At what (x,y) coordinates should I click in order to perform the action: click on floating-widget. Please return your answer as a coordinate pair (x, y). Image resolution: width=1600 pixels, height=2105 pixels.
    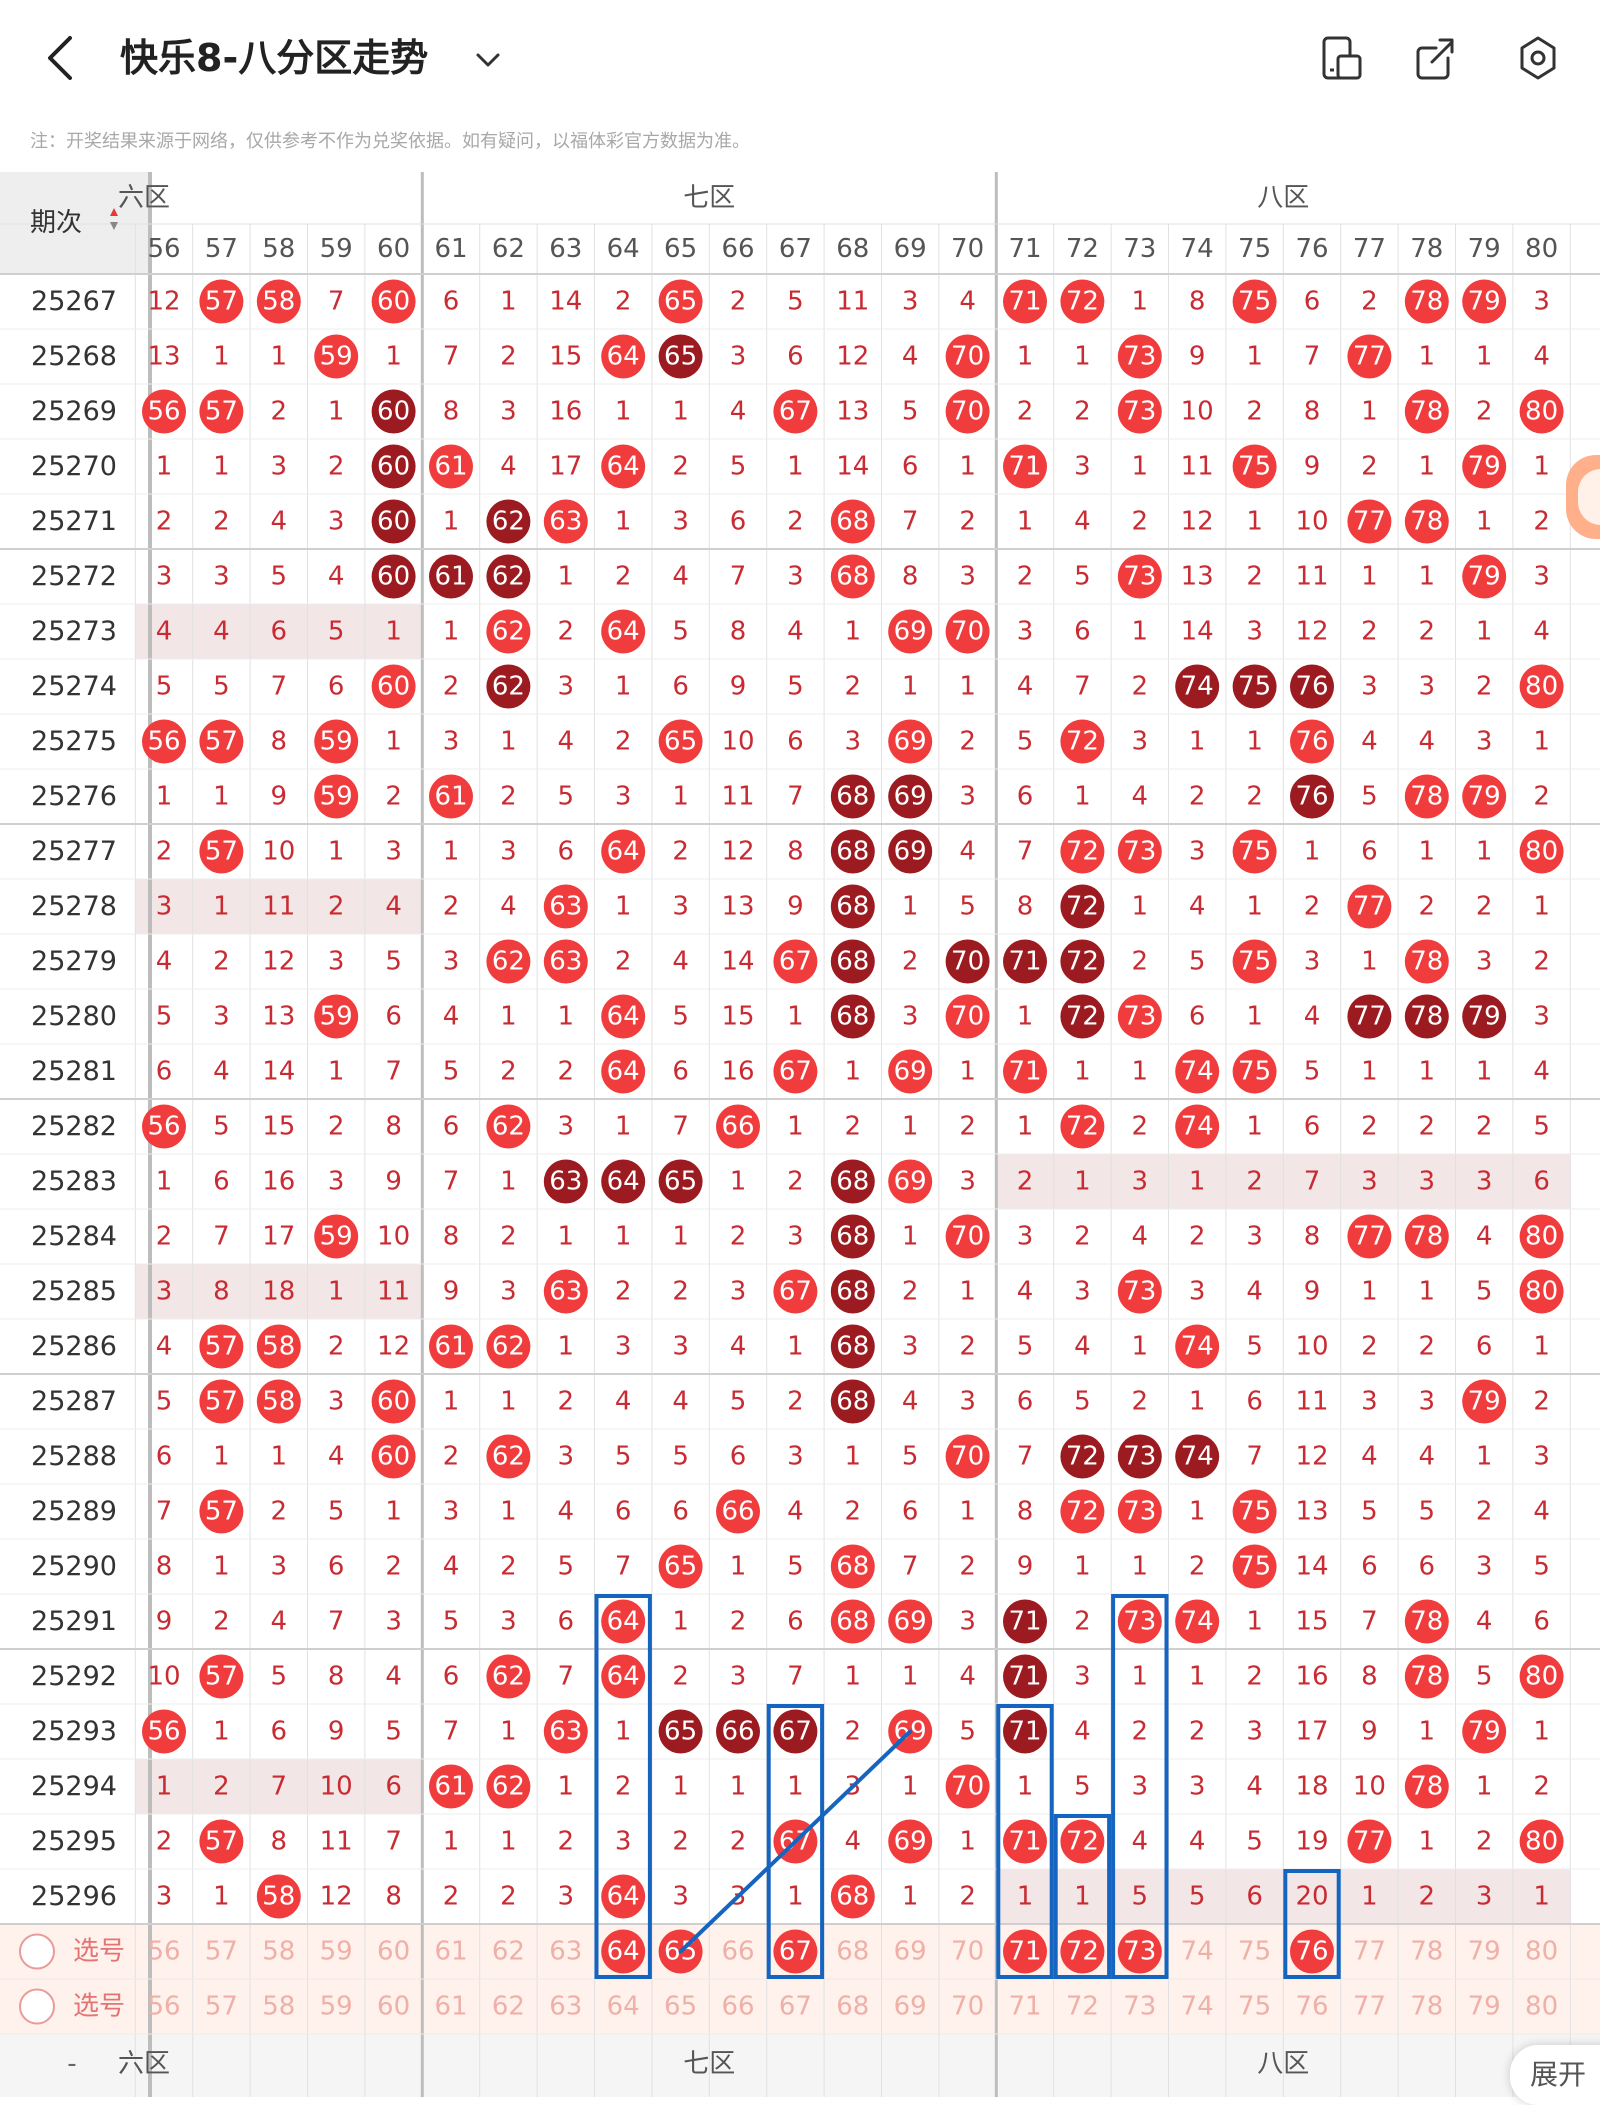
    Looking at the image, I should click on (1583, 497).